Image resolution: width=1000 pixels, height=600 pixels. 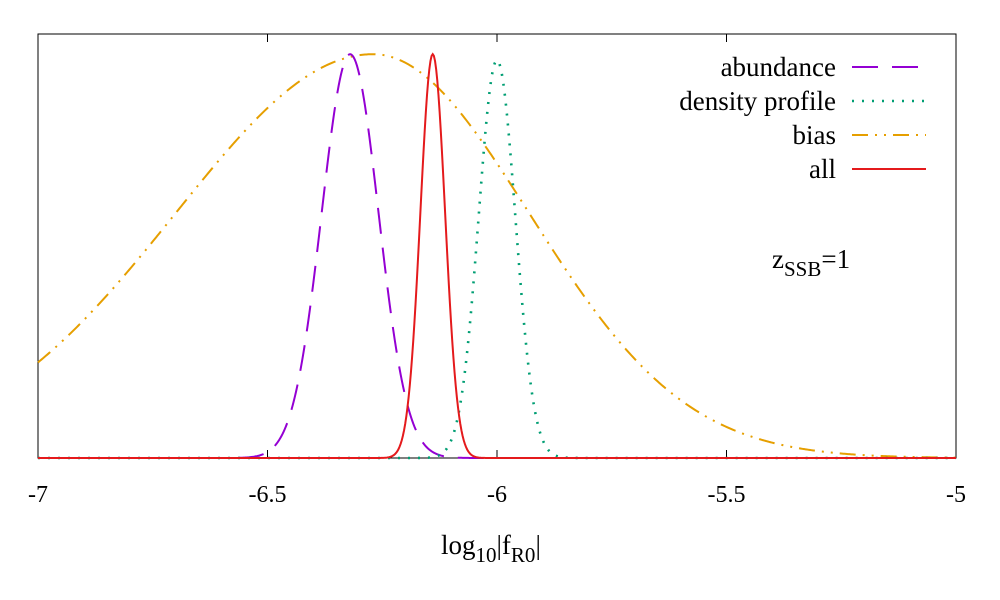 What do you see at coordinates (268, 495) in the screenshot?
I see `x-tick-label: -6.5` at bounding box center [268, 495].